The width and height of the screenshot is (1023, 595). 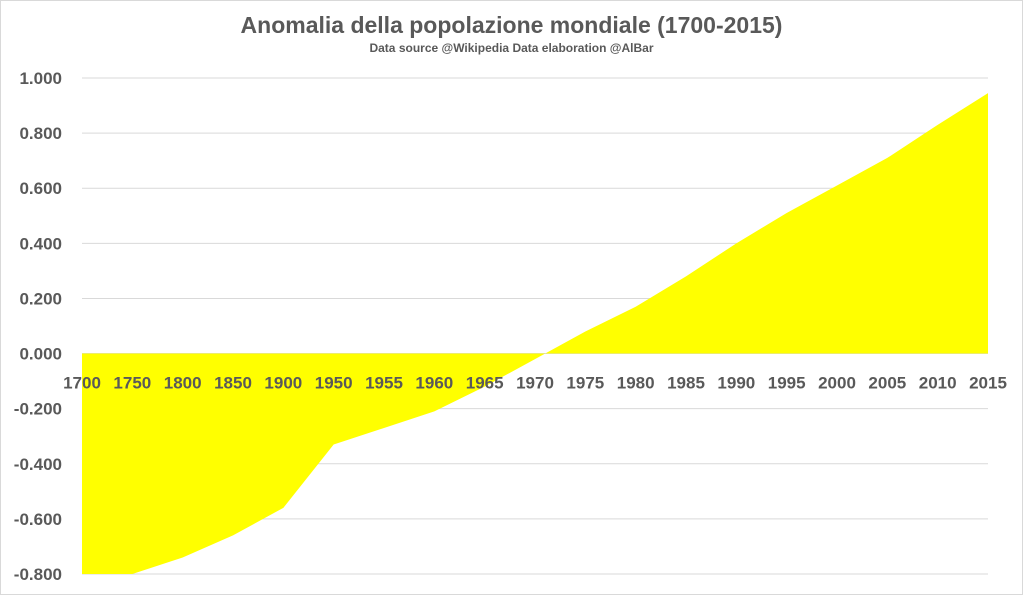 I want to click on x-tick-label: 1800, so click(x=183, y=383).